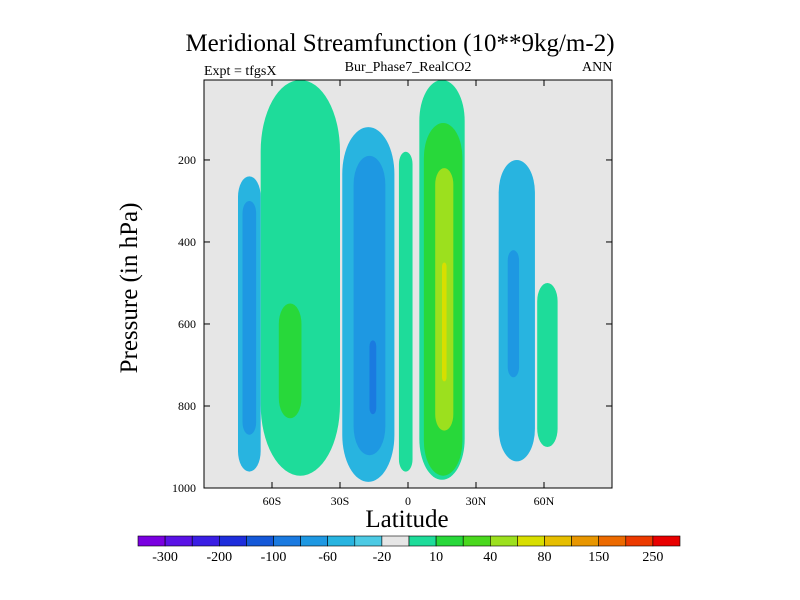 The image size is (800, 600). Describe the element at coordinates (373, 377) in the screenshot. I see `sh-hadley-peak` at that location.